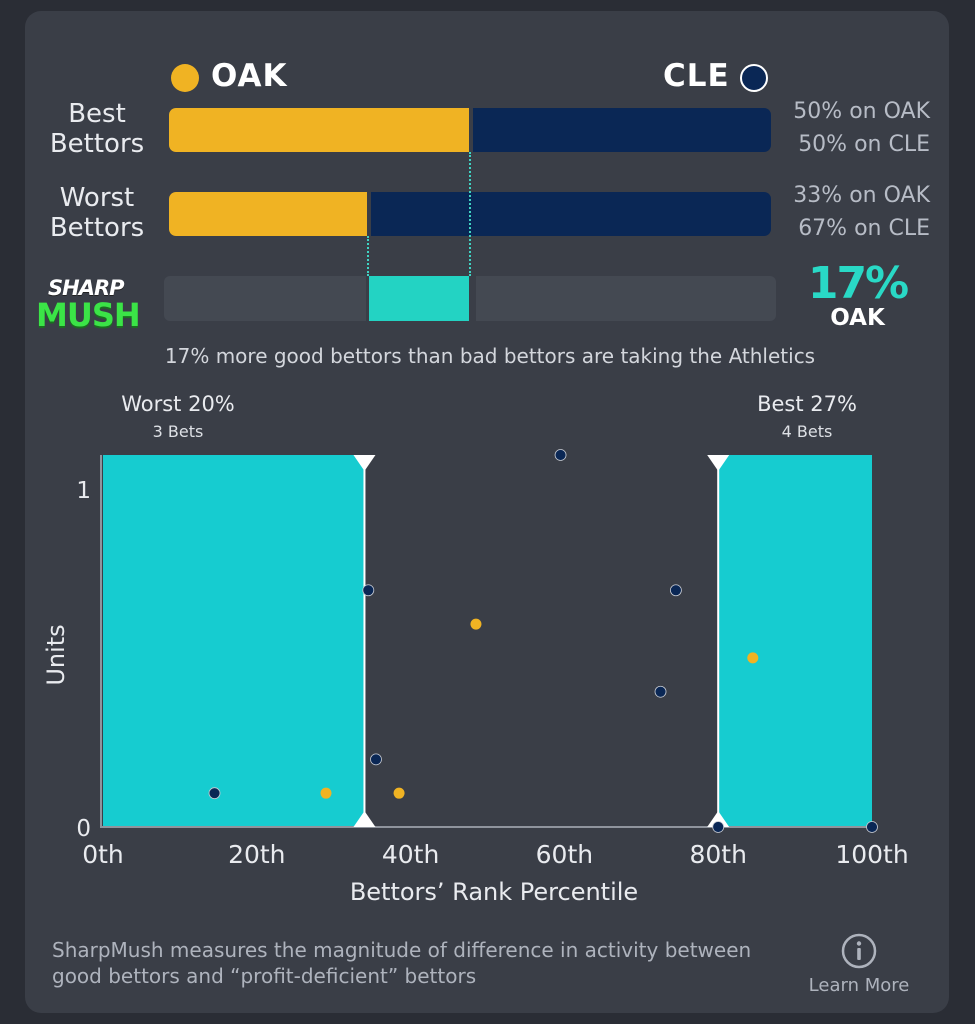 The width and height of the screenshot is (975, 1024). I want to click on best-oak-pct: 50% on OAK, so click(861, 111).